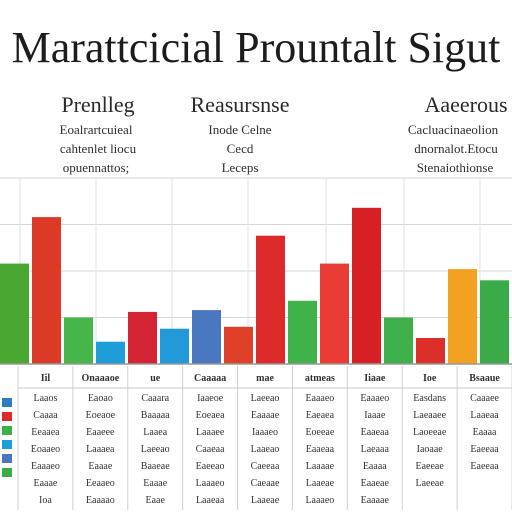 This screenshot has height=512, width=512. Describe the element at coordinates (45, 398) in the screenshot. I see `table-cell: Laaos` at that location.